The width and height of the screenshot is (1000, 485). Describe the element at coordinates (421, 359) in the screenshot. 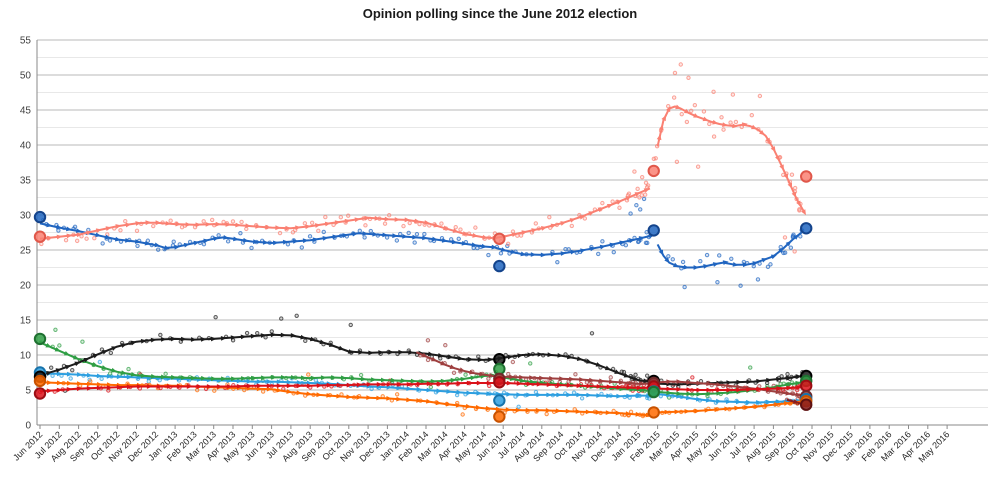

I see `trend-xa` at that location.